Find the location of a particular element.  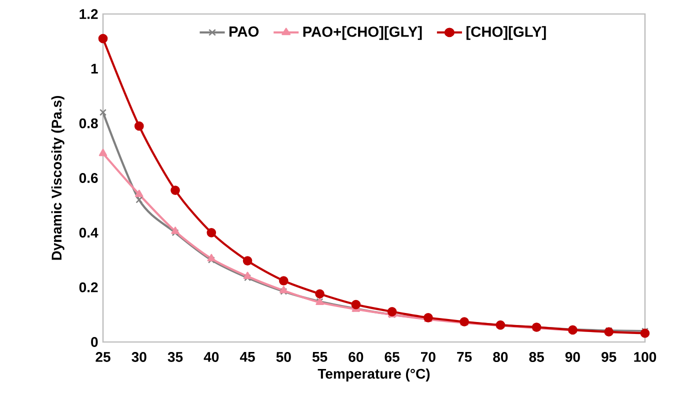

y-tick-label: 0 is located at coordinates (94, 342).